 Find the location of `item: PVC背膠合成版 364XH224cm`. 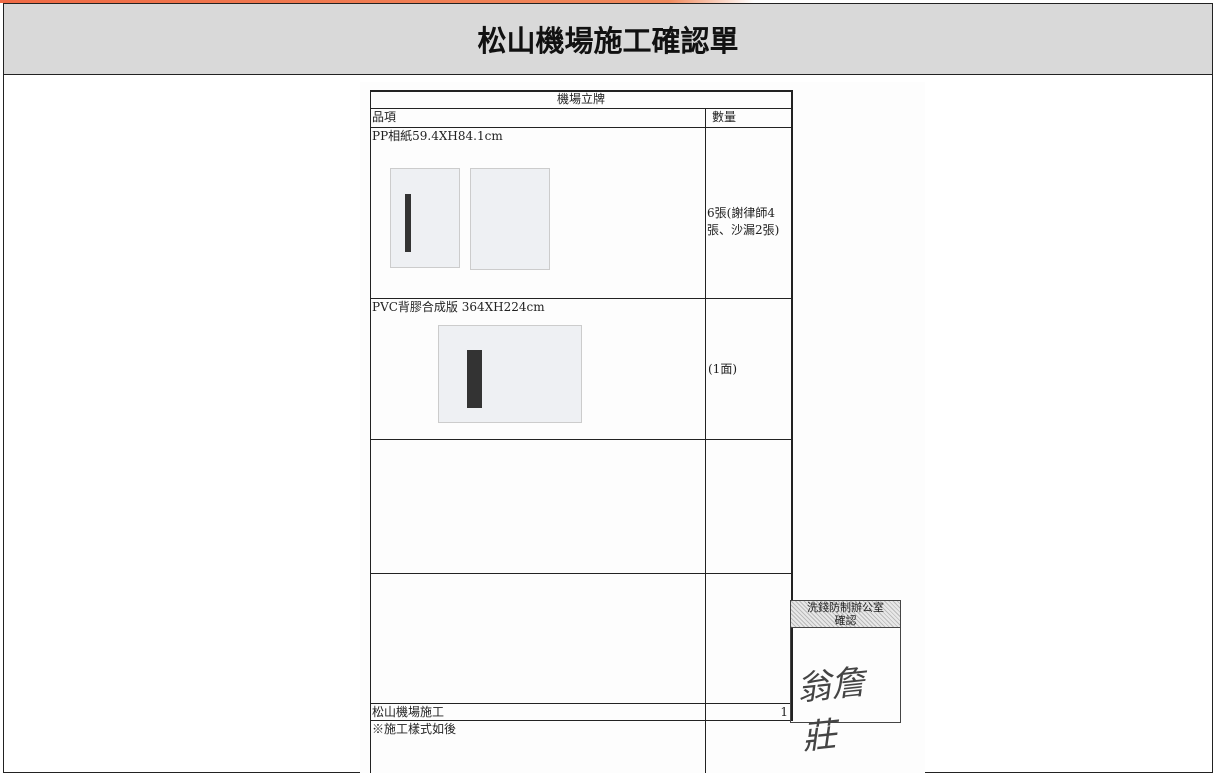

item: PVC背膠合成版 364XH224cm is located at coordinates (458, 307).